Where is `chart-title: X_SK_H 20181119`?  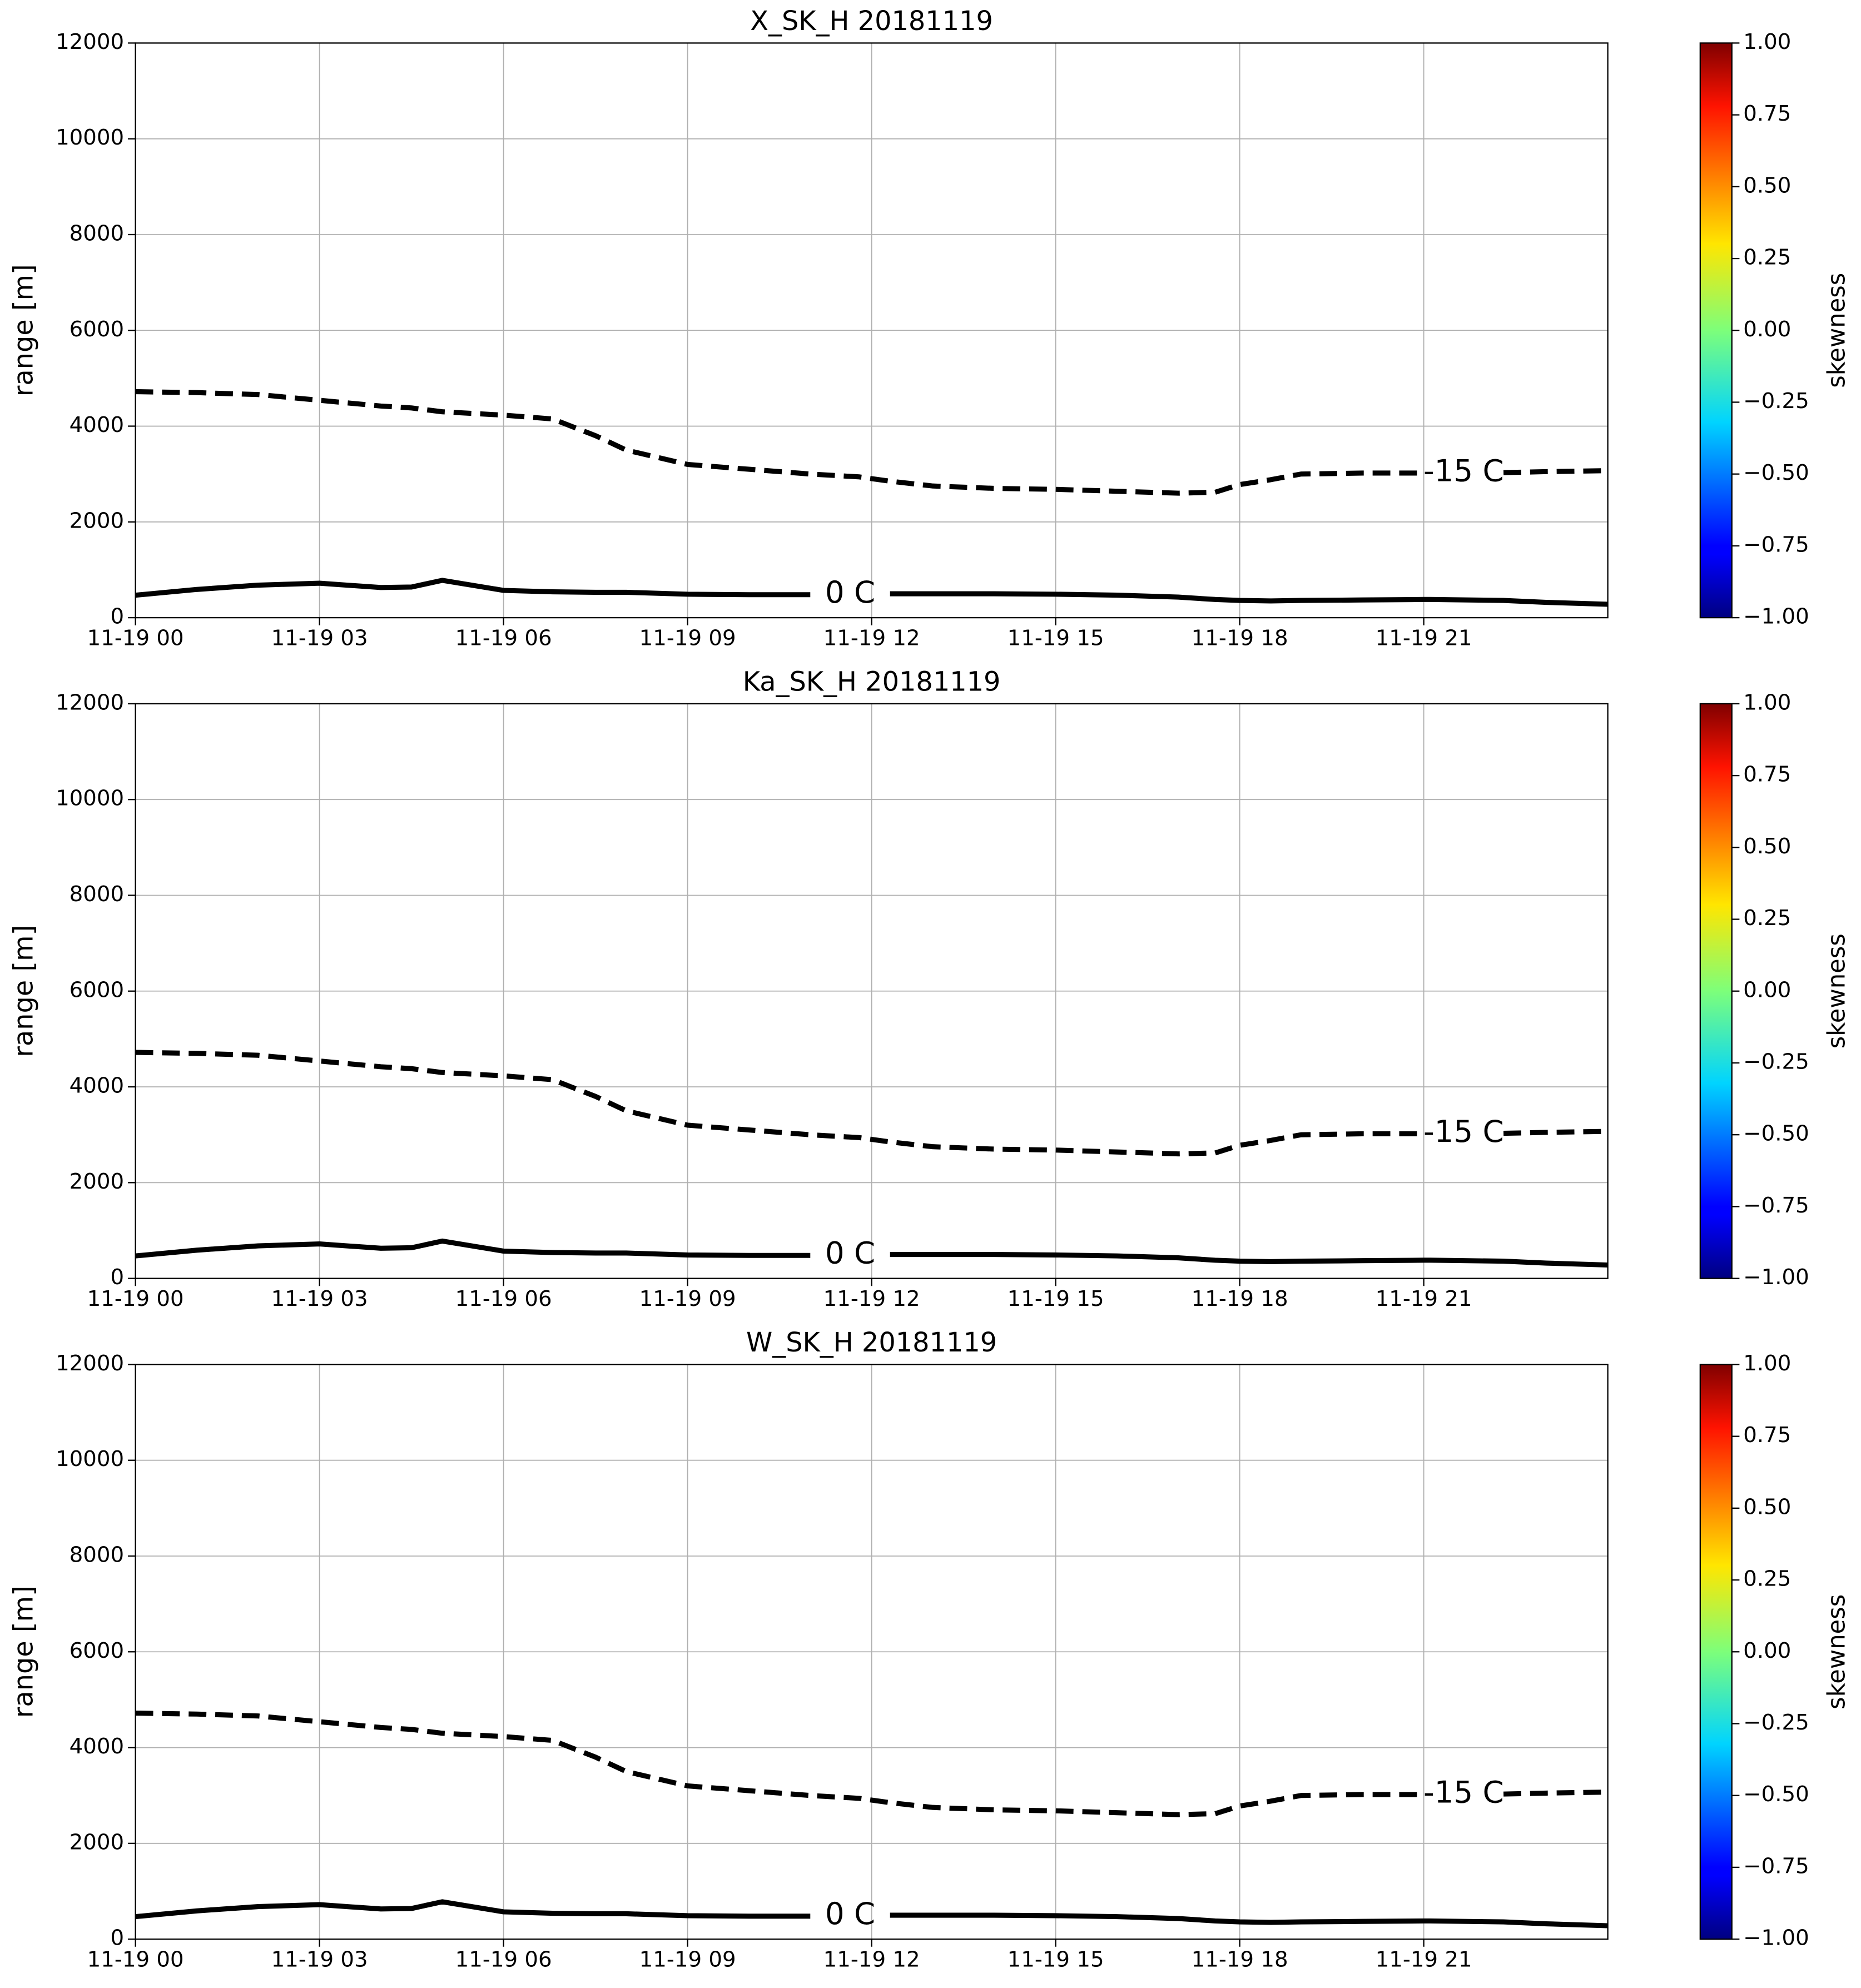 chart-title: X_SK_H 20181119 is located at coordinates (871, 21).